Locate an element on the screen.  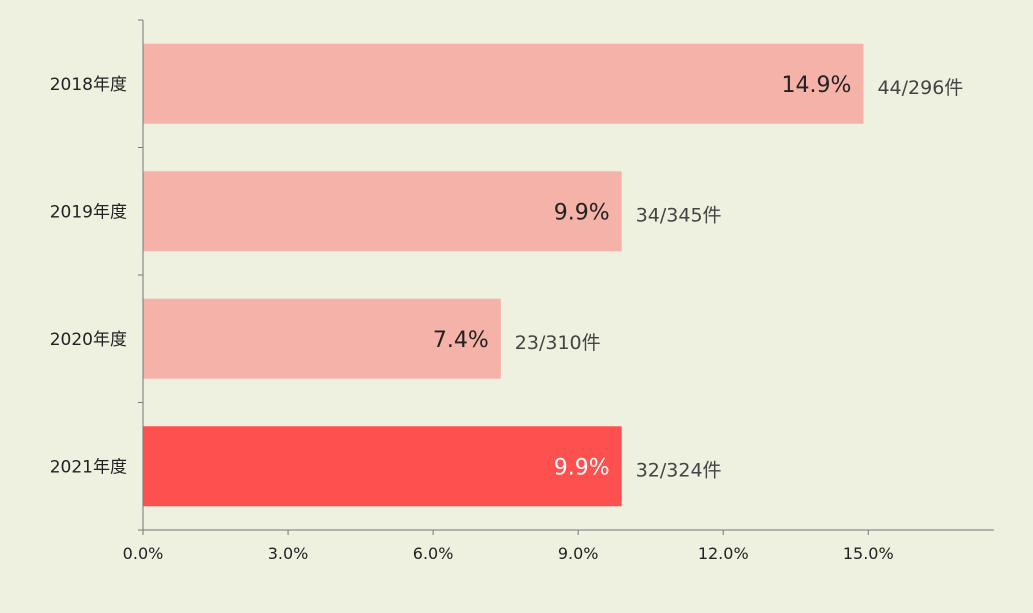
count-label: 32/324件 is located at coordinates (679, 470).